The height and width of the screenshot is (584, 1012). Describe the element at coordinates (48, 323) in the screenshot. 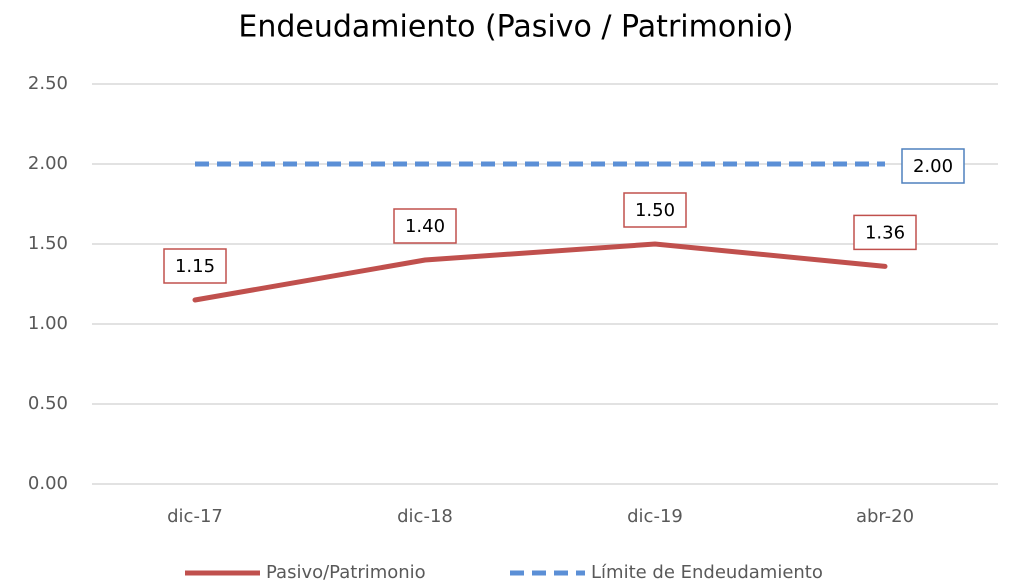

I see `y-tick-label: 1.00` at that location.